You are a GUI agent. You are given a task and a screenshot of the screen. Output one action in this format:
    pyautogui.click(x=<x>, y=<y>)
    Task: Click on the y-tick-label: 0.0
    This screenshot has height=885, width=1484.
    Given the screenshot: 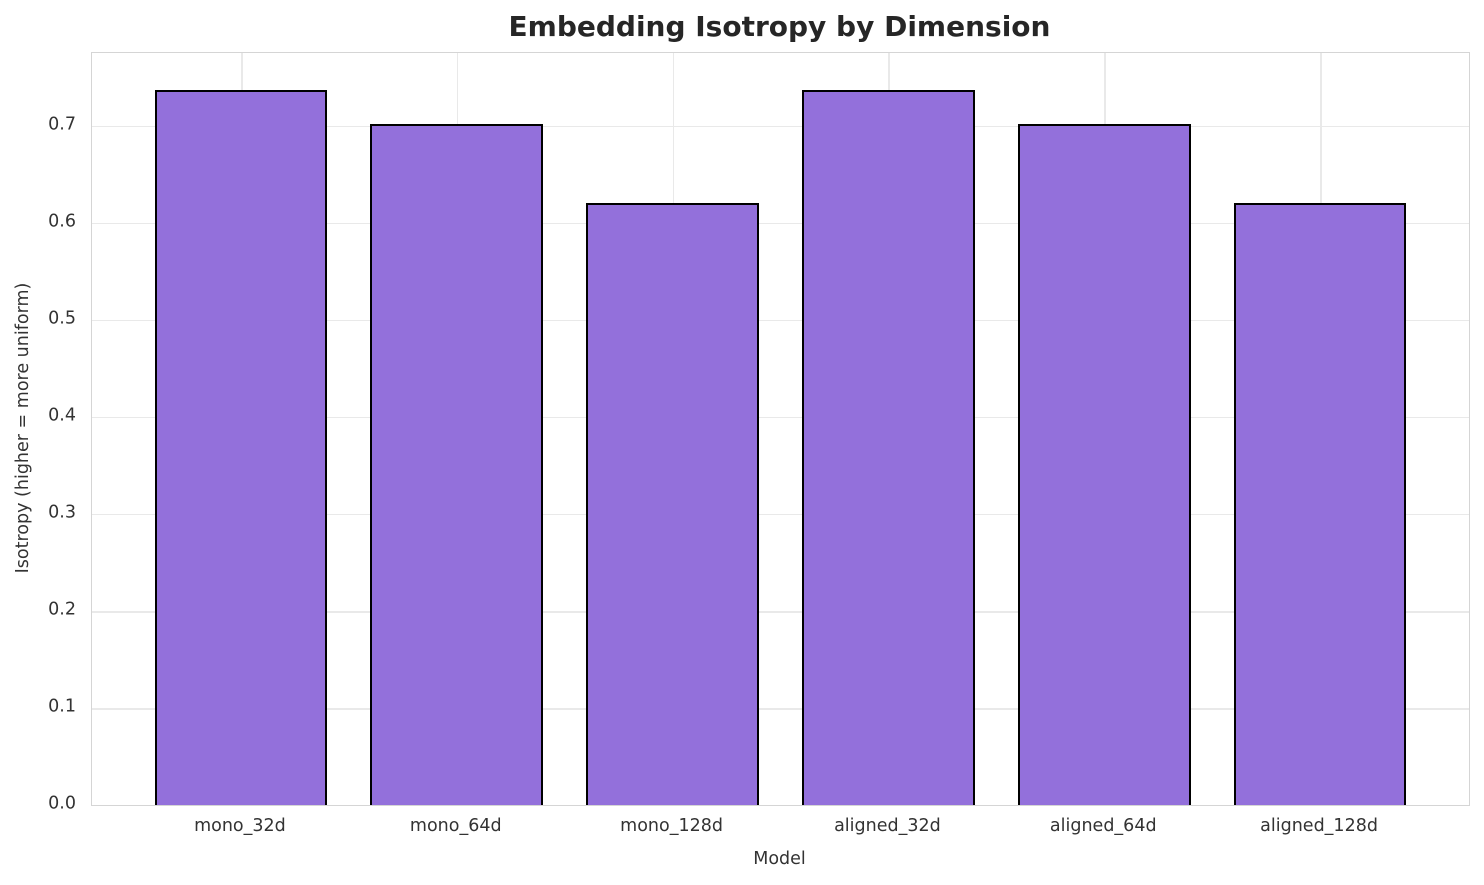 What is the action you would take?
    pyautogui.click(x=62, y=803)
    